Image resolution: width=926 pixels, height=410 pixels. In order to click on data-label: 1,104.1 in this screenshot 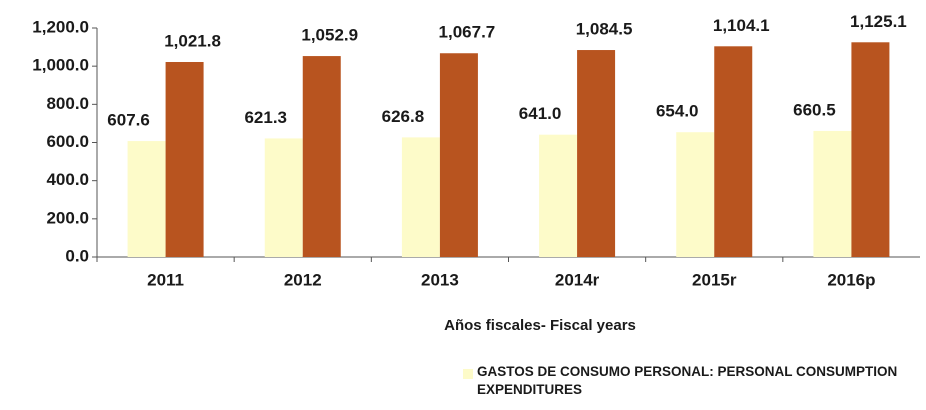, I will do `click(741, 25)`.